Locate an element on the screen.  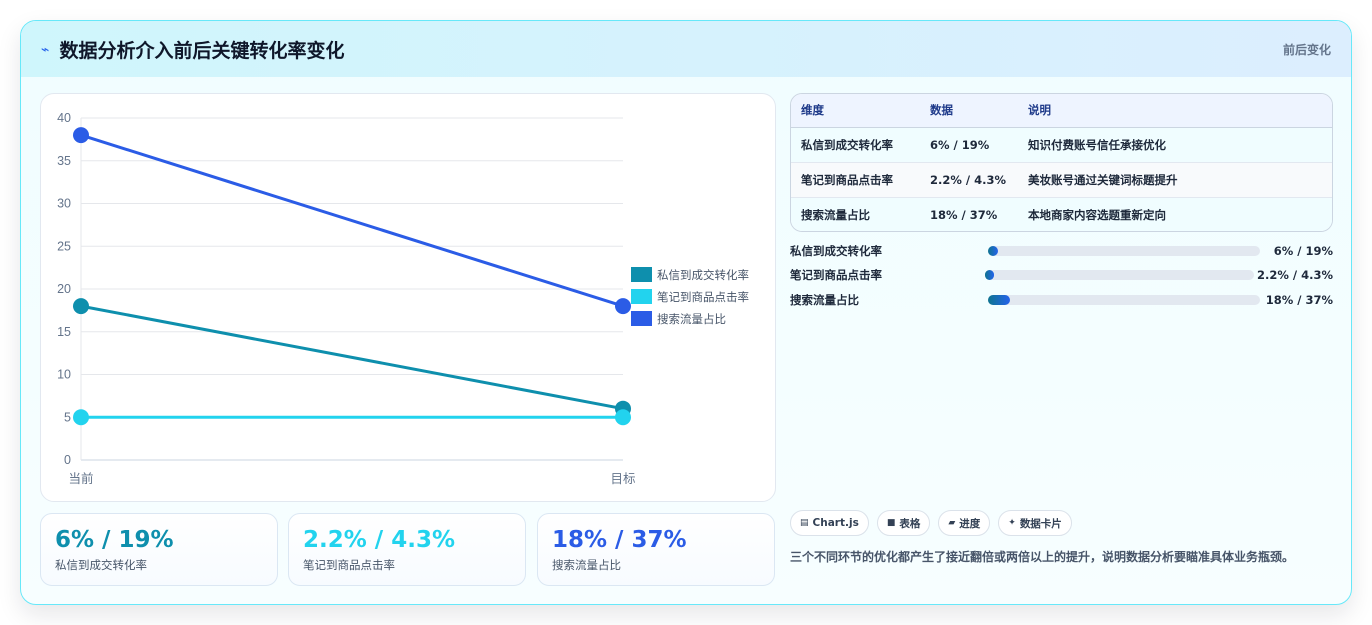
chip-data-card: ✦ 数据卡片 is located at coordinates (1035, 523).